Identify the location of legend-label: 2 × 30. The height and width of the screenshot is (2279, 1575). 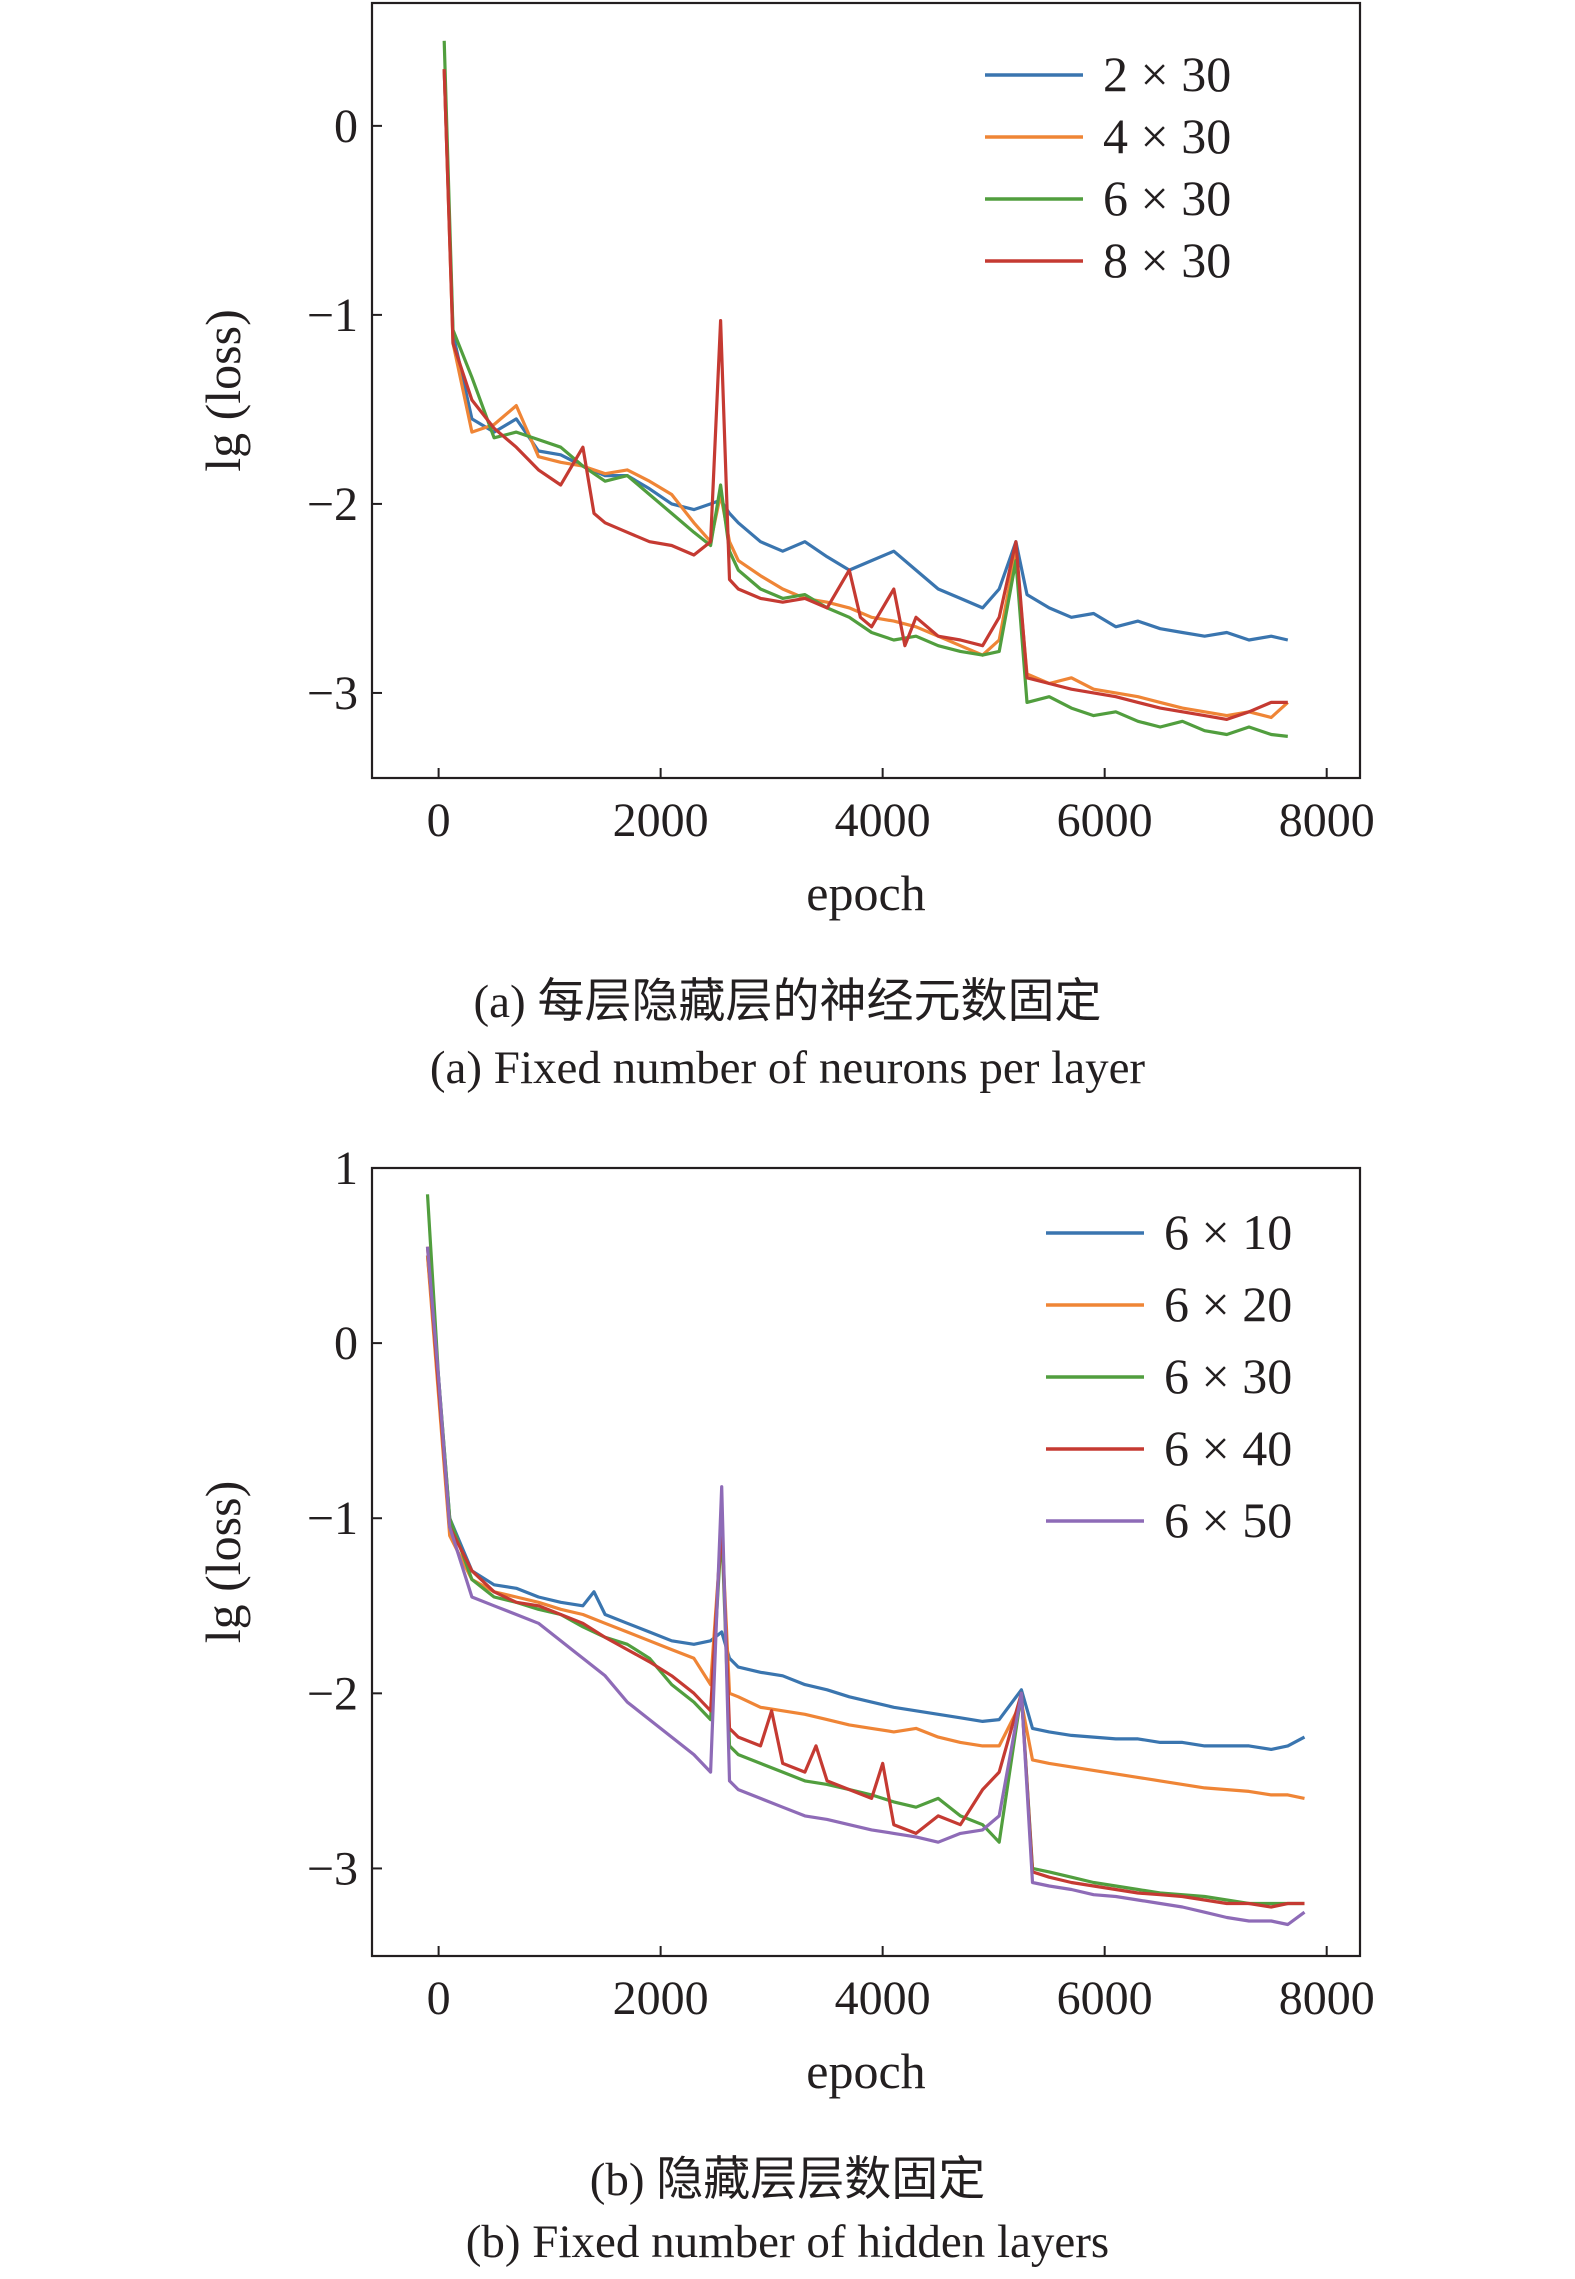
(1167, 74).